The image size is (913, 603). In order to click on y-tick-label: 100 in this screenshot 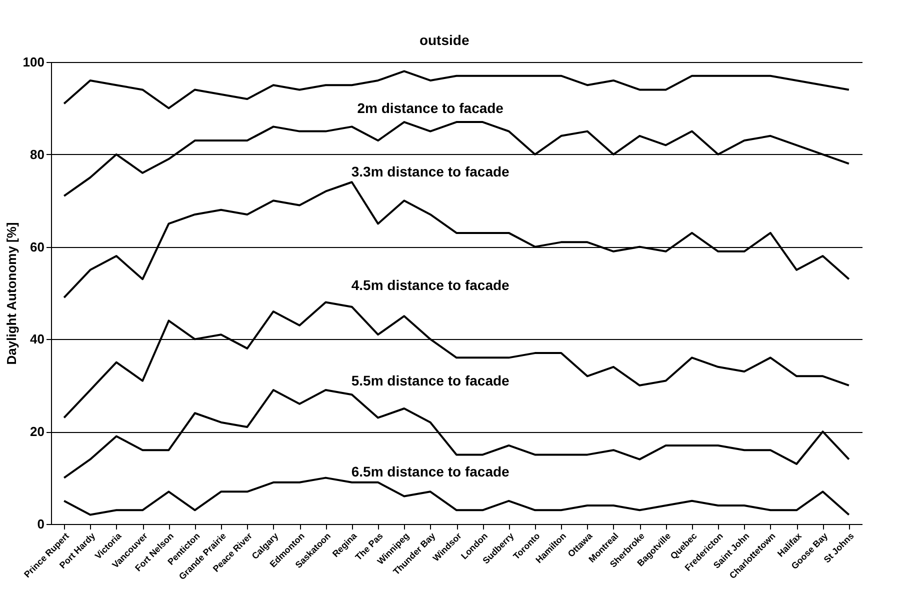, I will do `click(33, 62)`.